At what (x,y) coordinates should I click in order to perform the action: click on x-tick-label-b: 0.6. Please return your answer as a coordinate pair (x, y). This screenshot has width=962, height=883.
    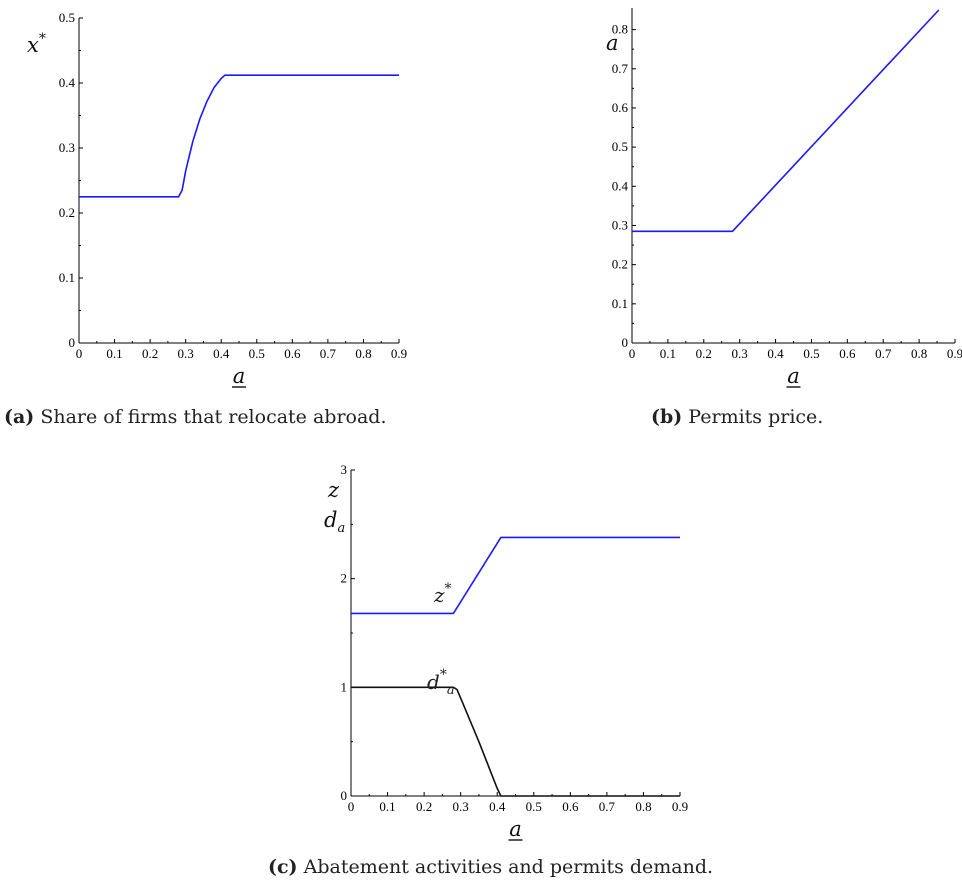
    Looking at the image, I should click on (847, 353).